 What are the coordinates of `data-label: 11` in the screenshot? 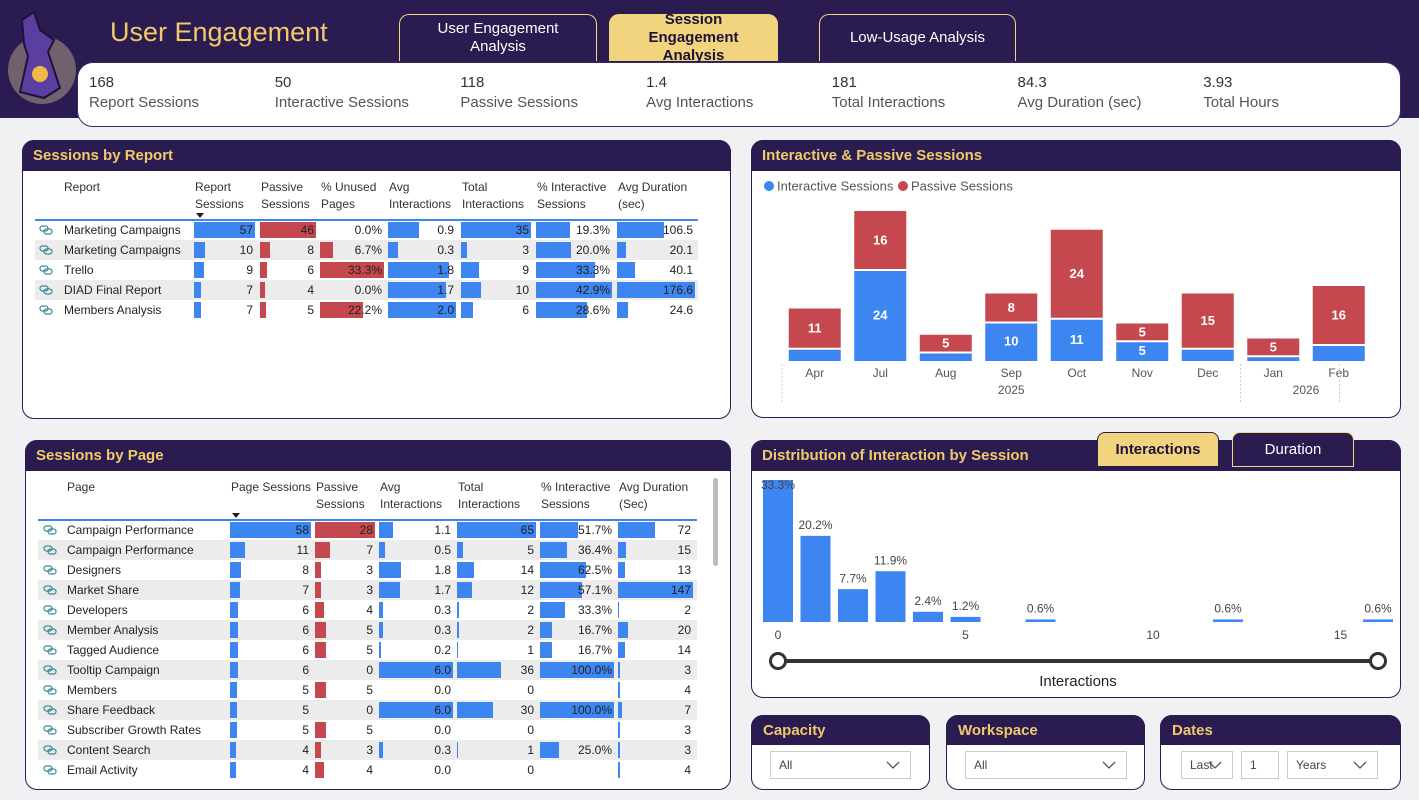 It's located at (1077, 339).